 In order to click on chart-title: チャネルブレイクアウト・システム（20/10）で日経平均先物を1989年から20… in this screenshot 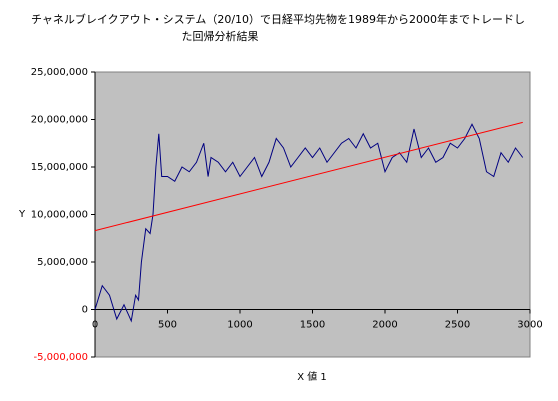, I will do `click(278, 19)`.